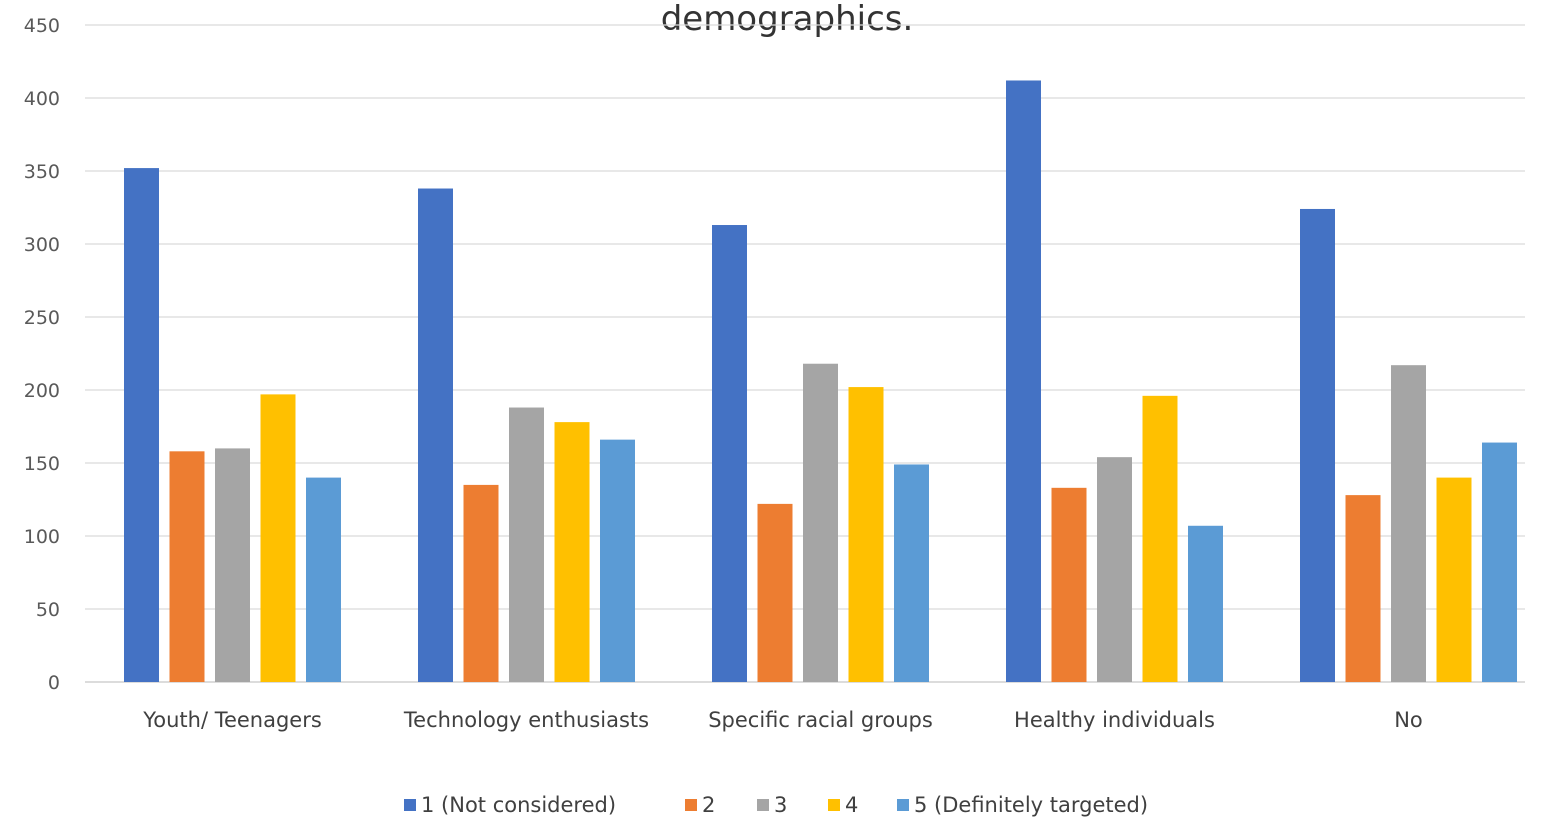 This screenshot has width=1552, height=827. I want to click on legend-label: 4, so click(851, 805).